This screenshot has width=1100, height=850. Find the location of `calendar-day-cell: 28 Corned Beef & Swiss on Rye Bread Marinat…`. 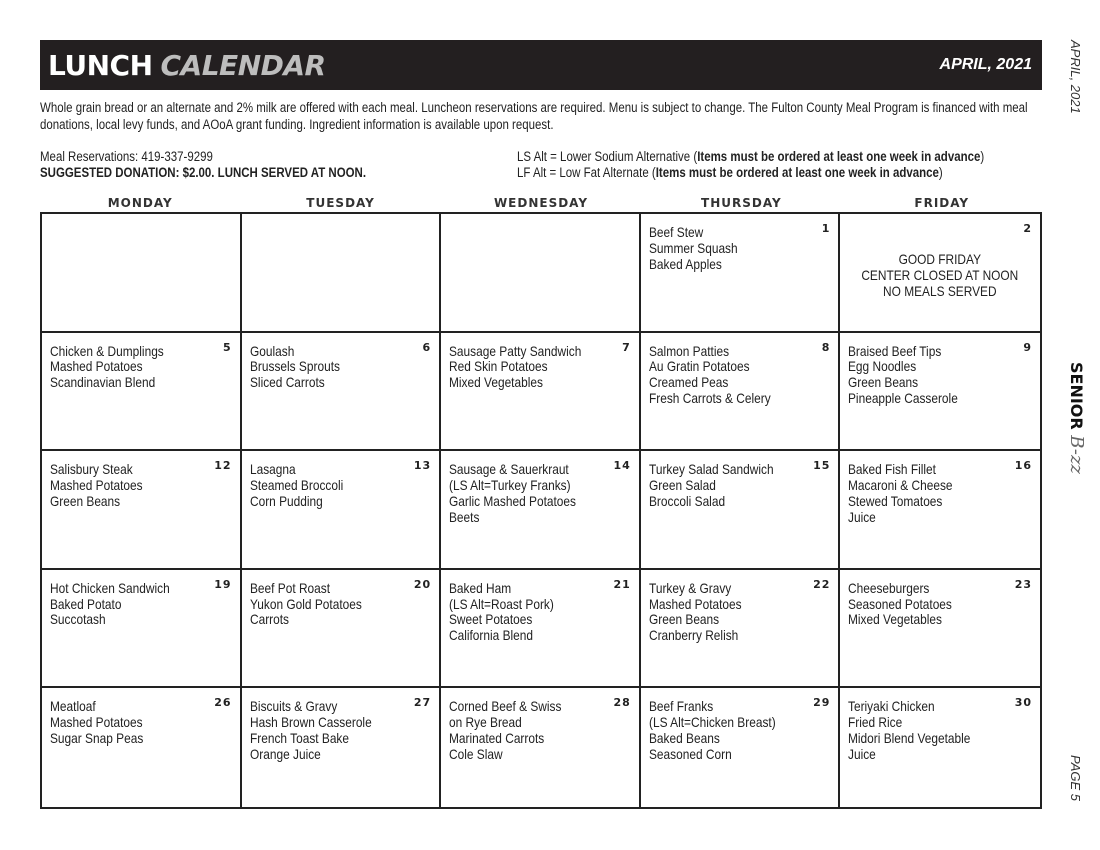

calendar-day-cell: 28 Corned Beef & Swiss on Rye Bread Marinat… is located at coordinates (541, 747).